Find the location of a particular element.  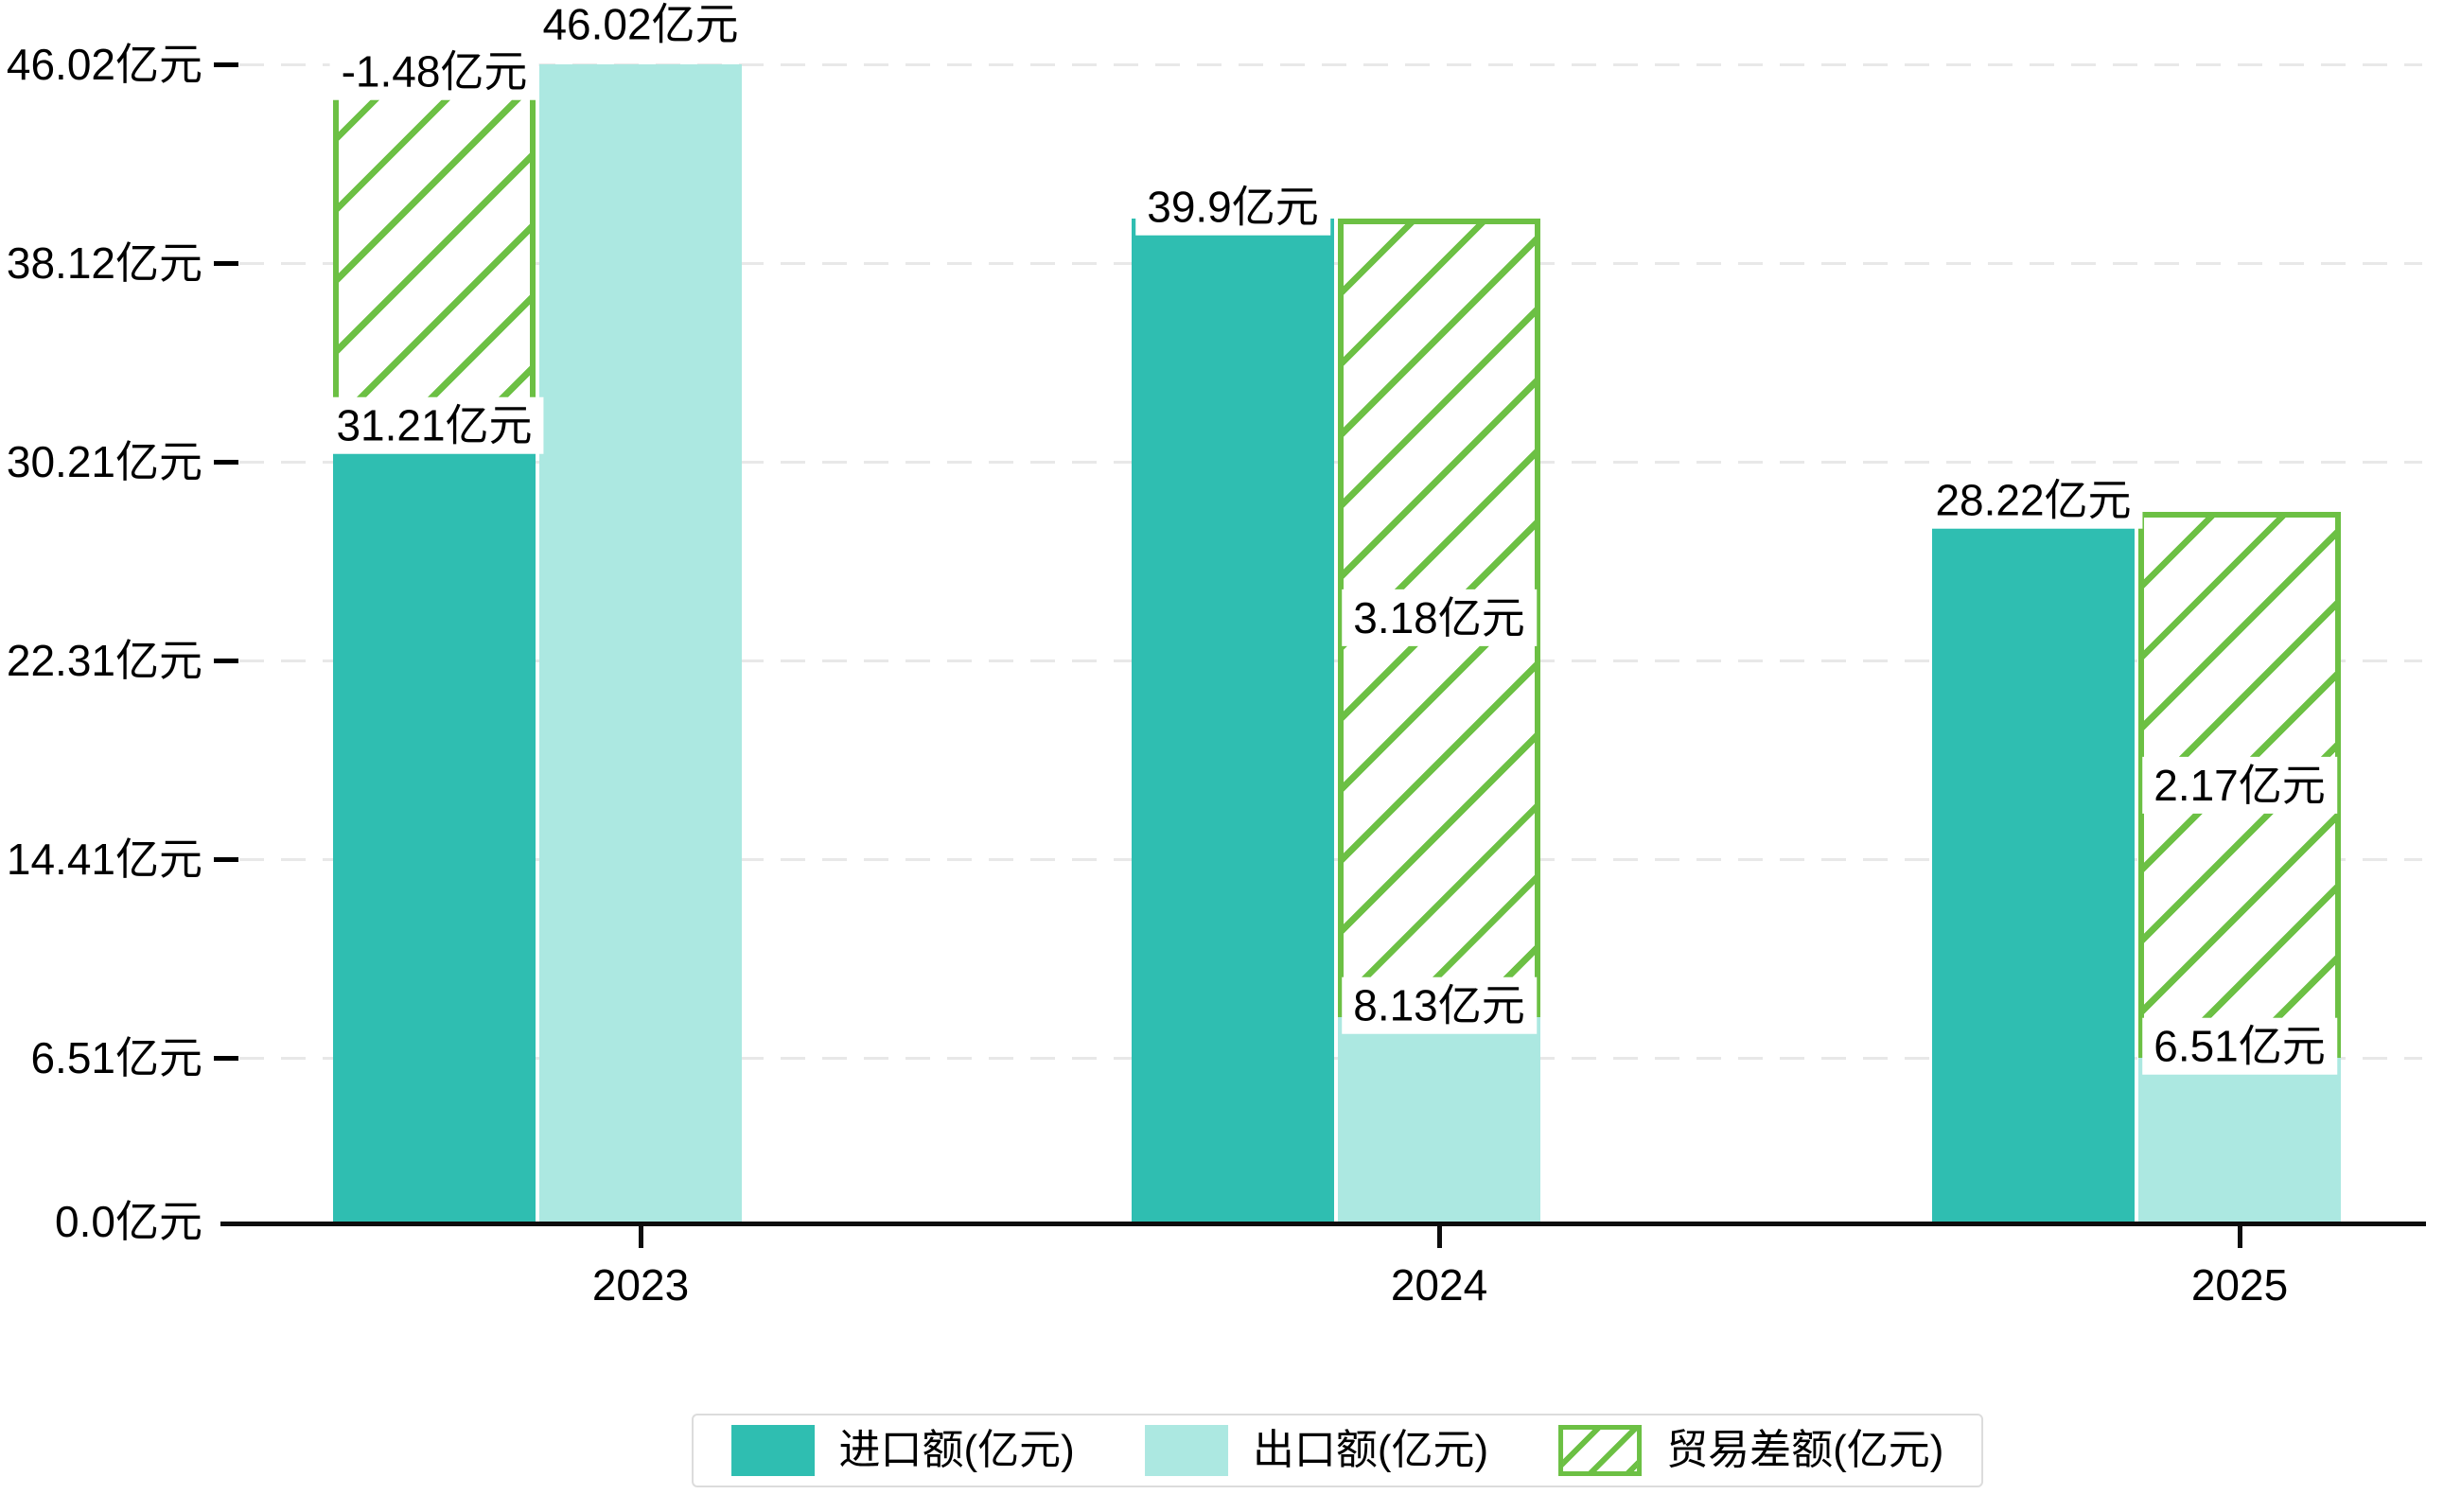

label-import-2023: 31.21亿元 is located at coordinates (434, 425).